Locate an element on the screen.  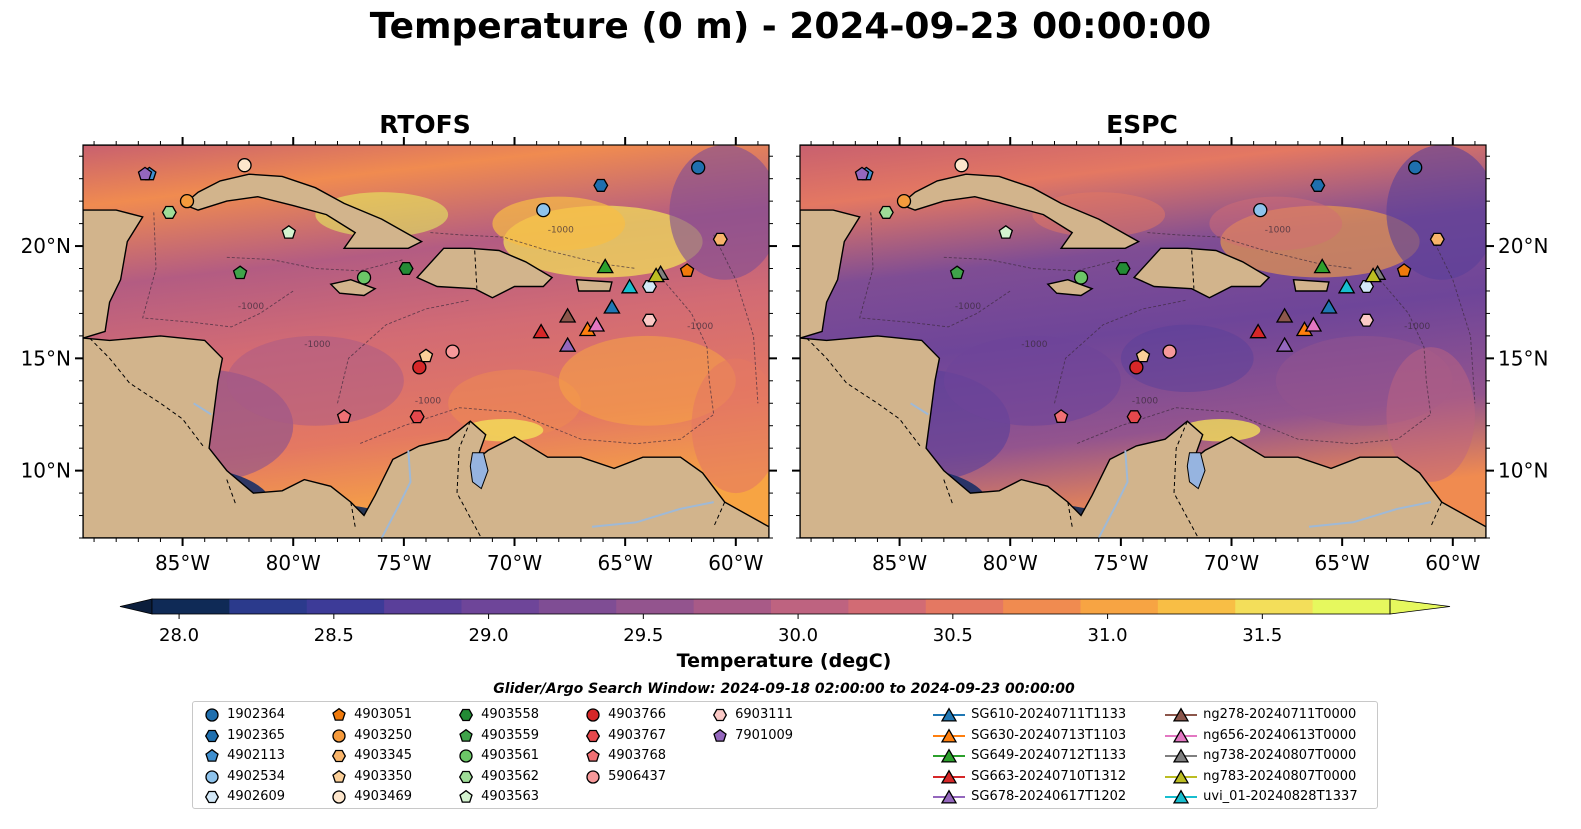
lon-tick-label: 75°W is located at coordinates (1120, 563).